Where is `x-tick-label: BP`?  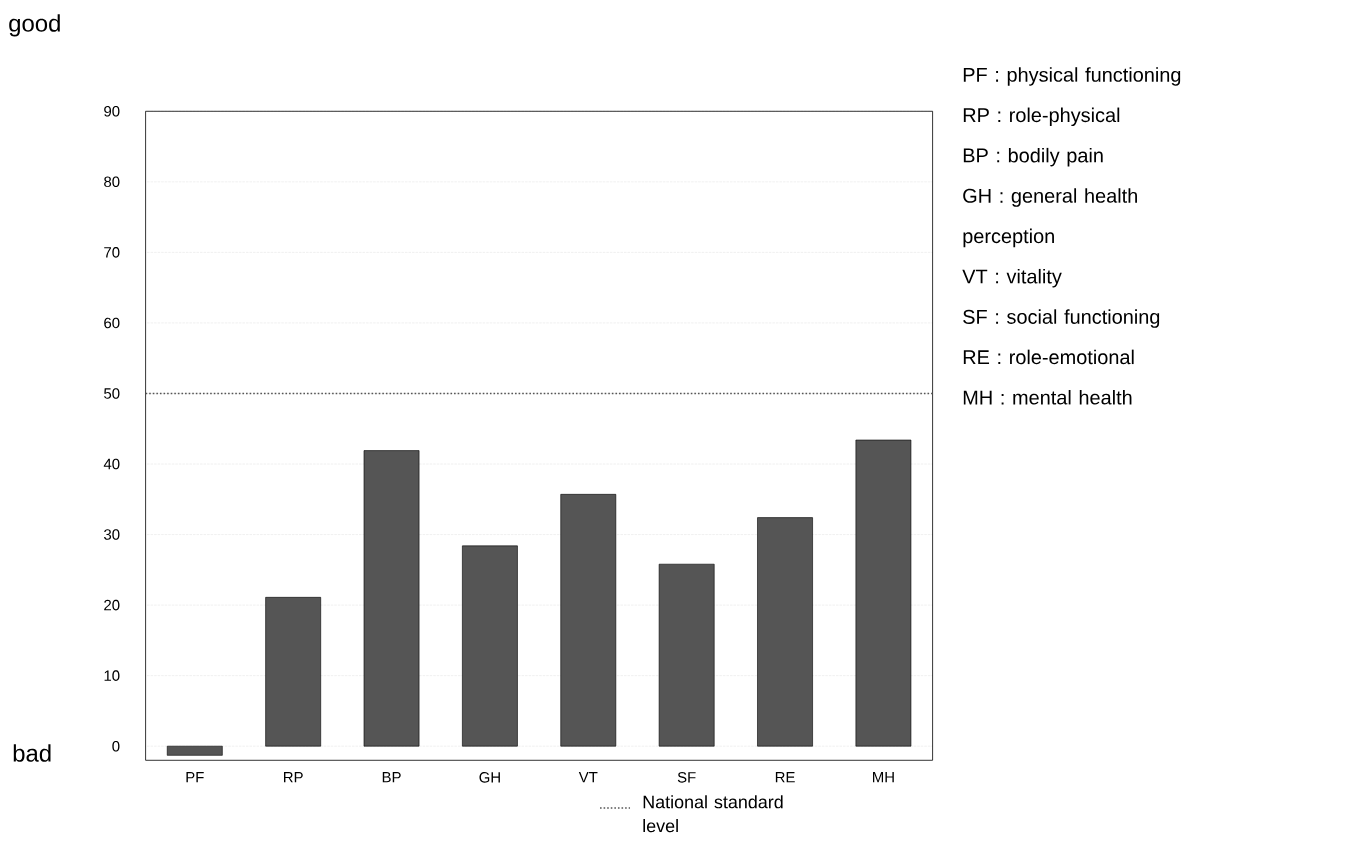
x-tick-label: BP is located at coordinates (391, 777).